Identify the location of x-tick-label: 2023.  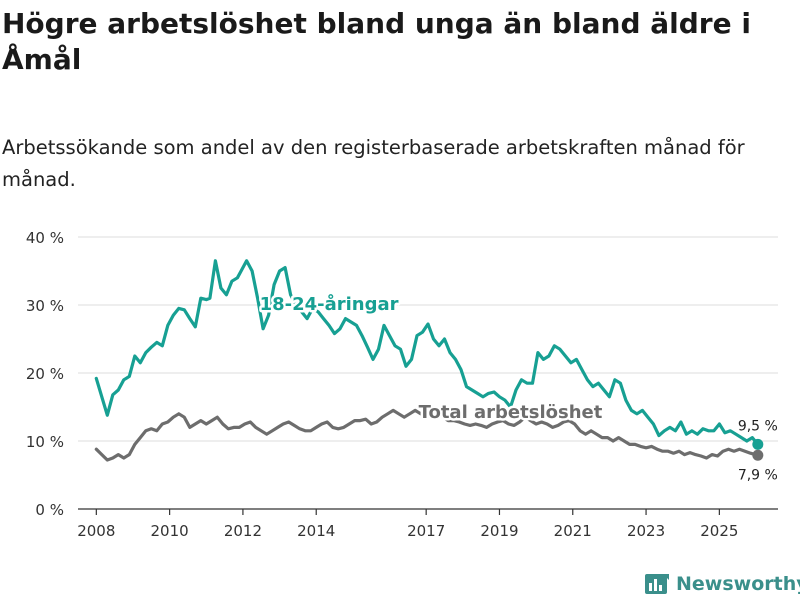
(646, 531).